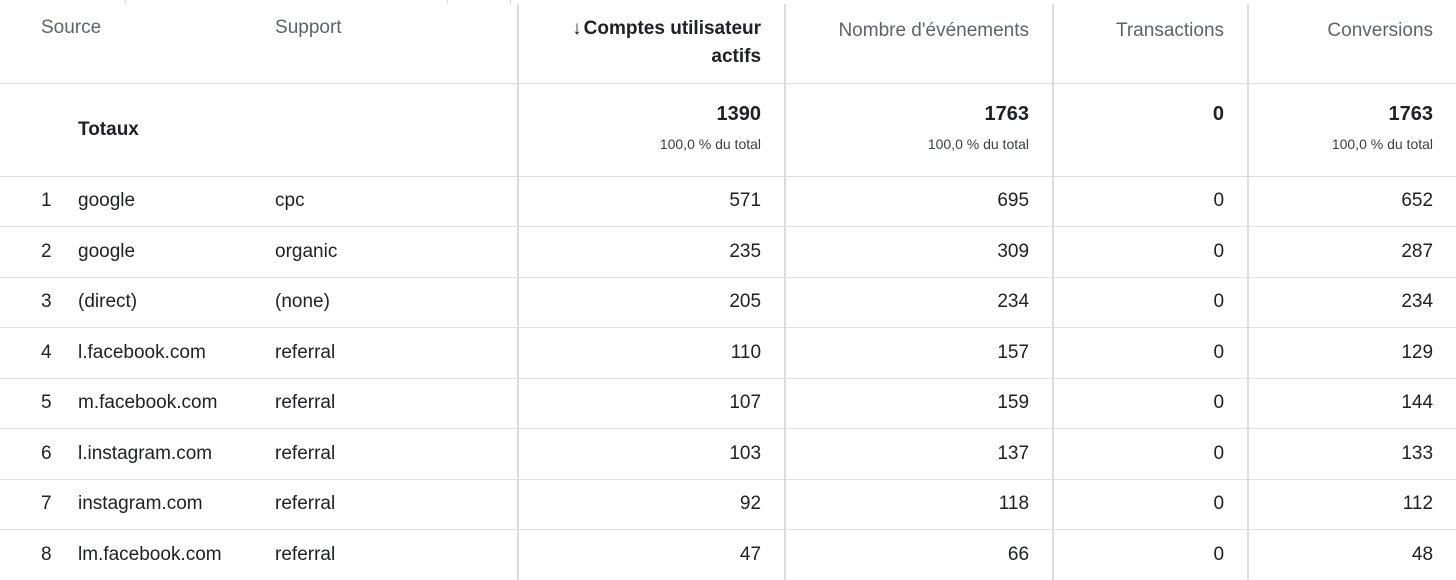 The height and width of the screenshot is (580, 1456). Describe the element at coordinates (1150, 44) in the screenshot. I see `column-header-transactions: Transactions` at that location.